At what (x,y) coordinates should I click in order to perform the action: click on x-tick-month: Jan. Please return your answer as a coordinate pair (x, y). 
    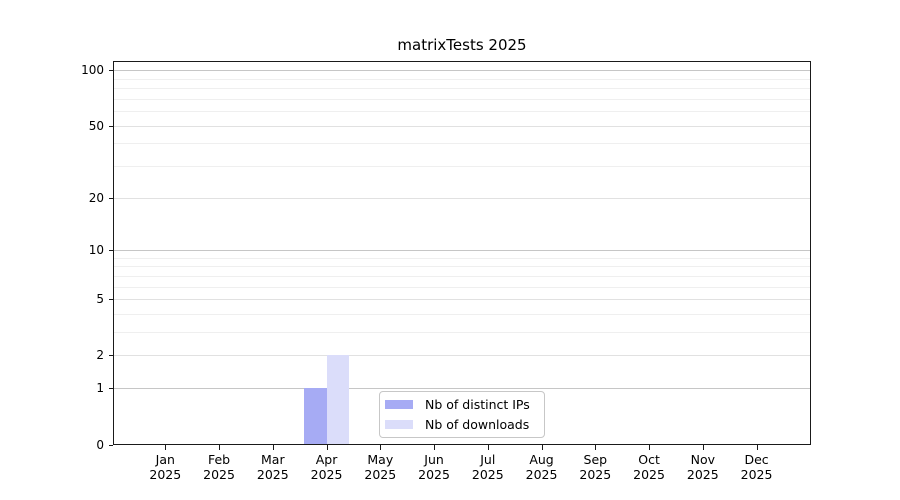
    Looking at the image, I should click on (165, 459).